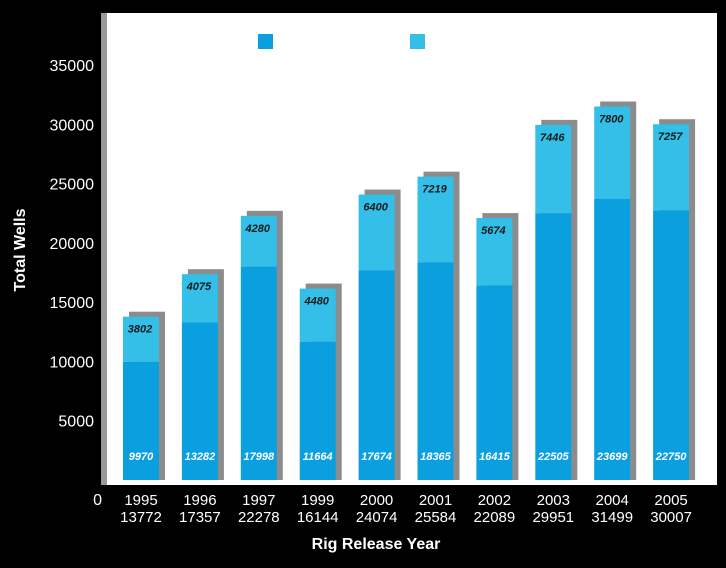 The height and width of the screenshot is (568, 726). Describe the element at coordinates (140, 330) in the screenshot. I see `data-label-exp: 3802` at that location.